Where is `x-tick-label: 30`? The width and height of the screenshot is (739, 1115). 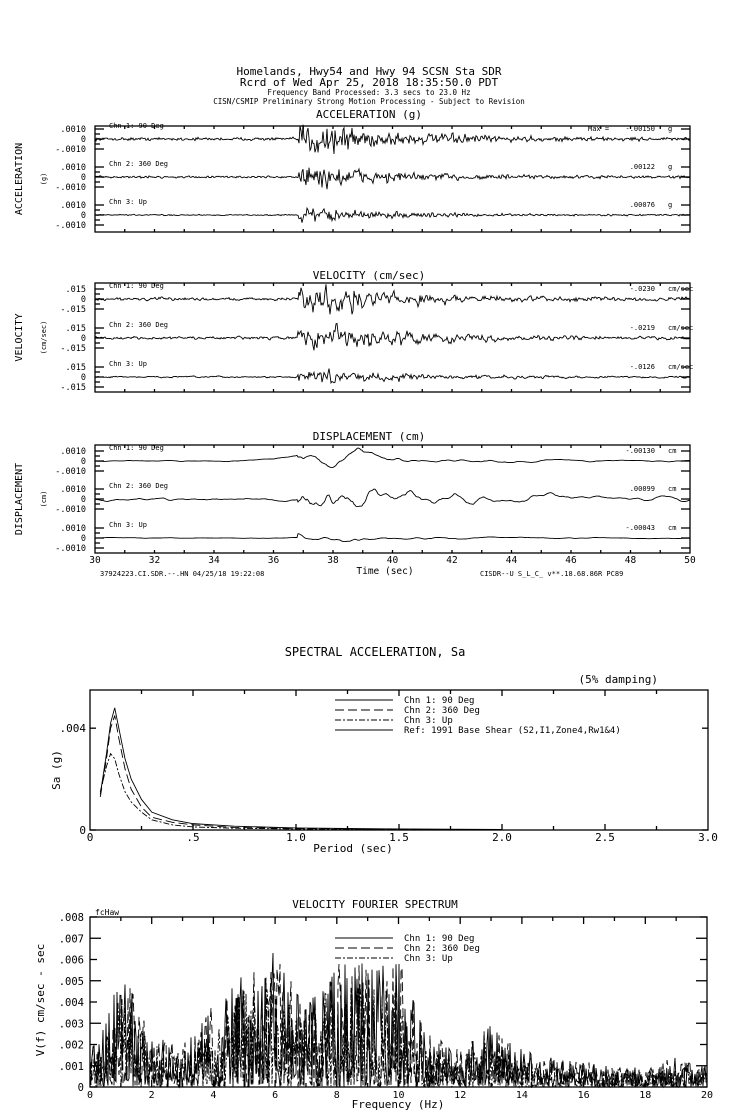 x-tick-label: 30 is located at coordinates (95, 560).